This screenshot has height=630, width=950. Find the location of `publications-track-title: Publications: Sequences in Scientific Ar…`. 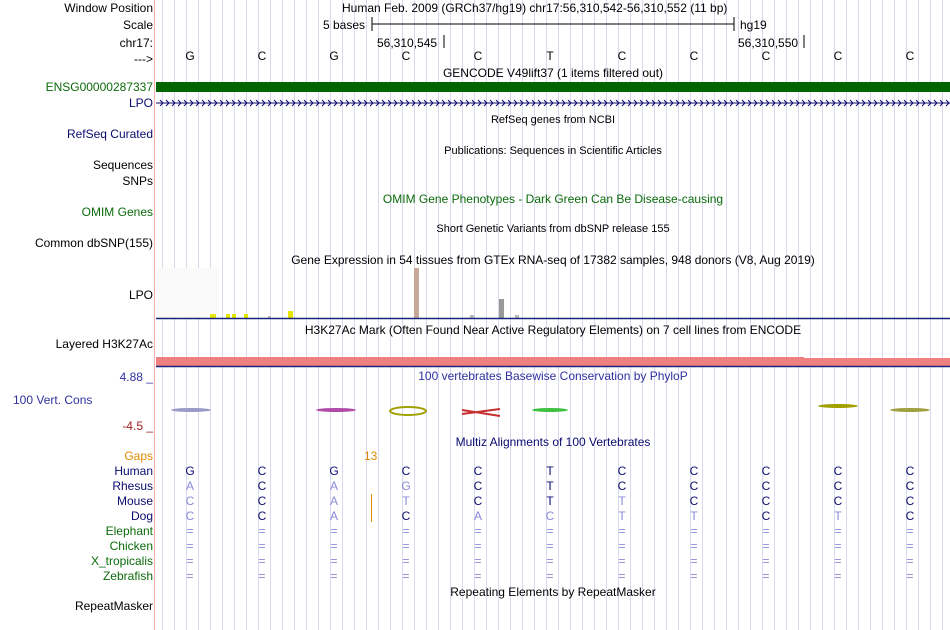

publications-track-title: Publications: Sequences in Scientific Ar… is located at coordinates (553, 151).